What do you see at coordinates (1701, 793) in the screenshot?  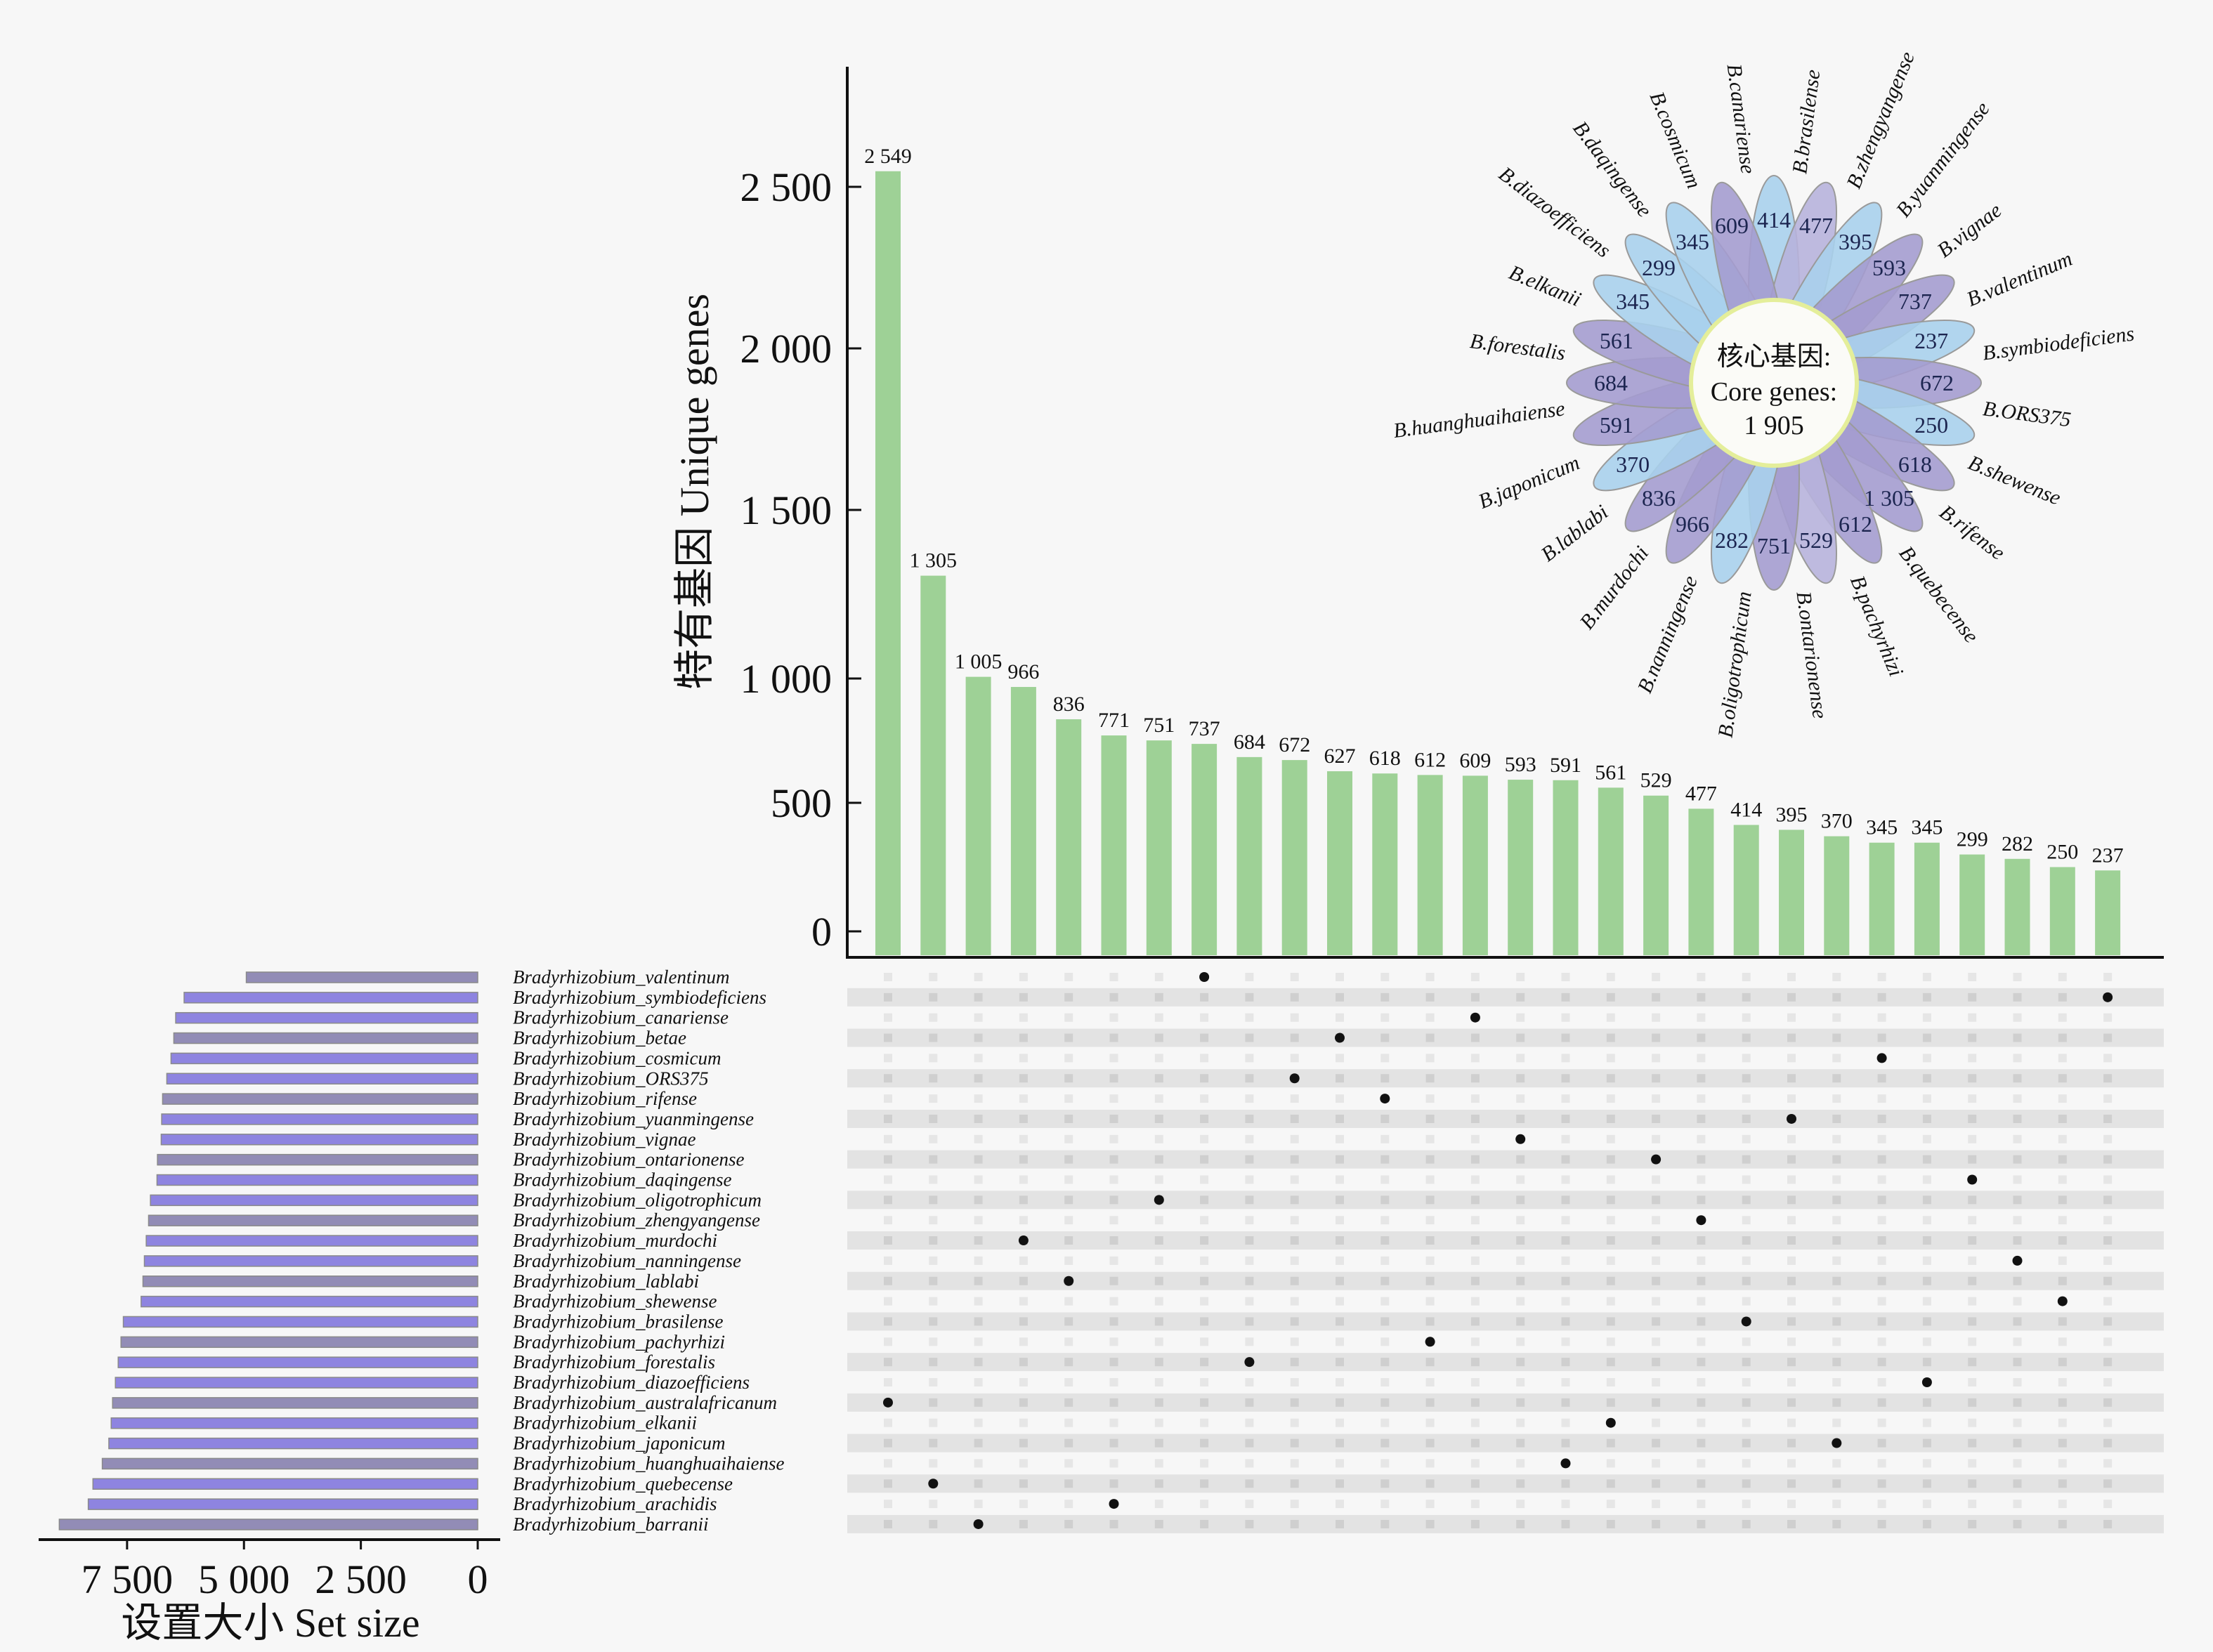 I see `bar-value-label: 477` at bounding box center [1701, 793].